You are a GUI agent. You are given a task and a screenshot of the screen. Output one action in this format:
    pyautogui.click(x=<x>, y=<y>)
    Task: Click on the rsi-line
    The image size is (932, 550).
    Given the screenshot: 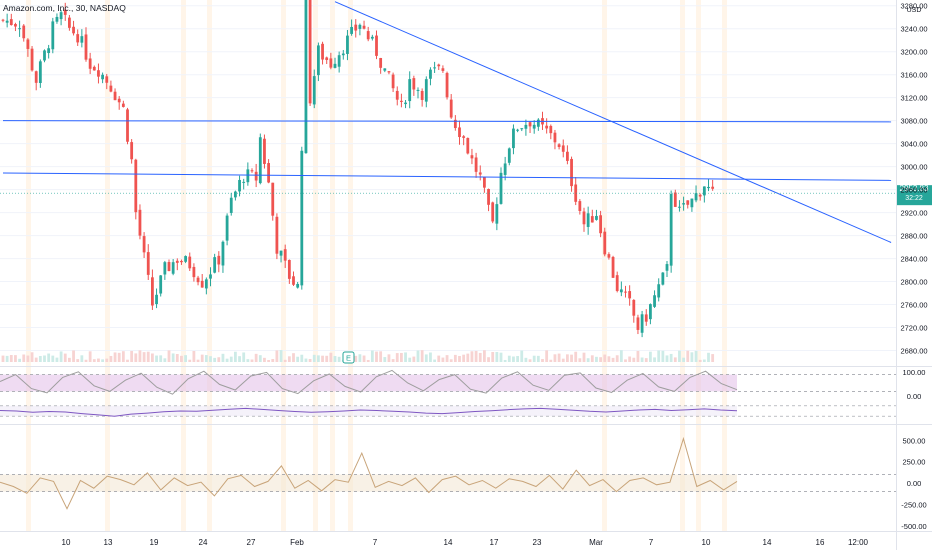 What is the action you would take?
    pyautogui.click(x=369, y=412)
    